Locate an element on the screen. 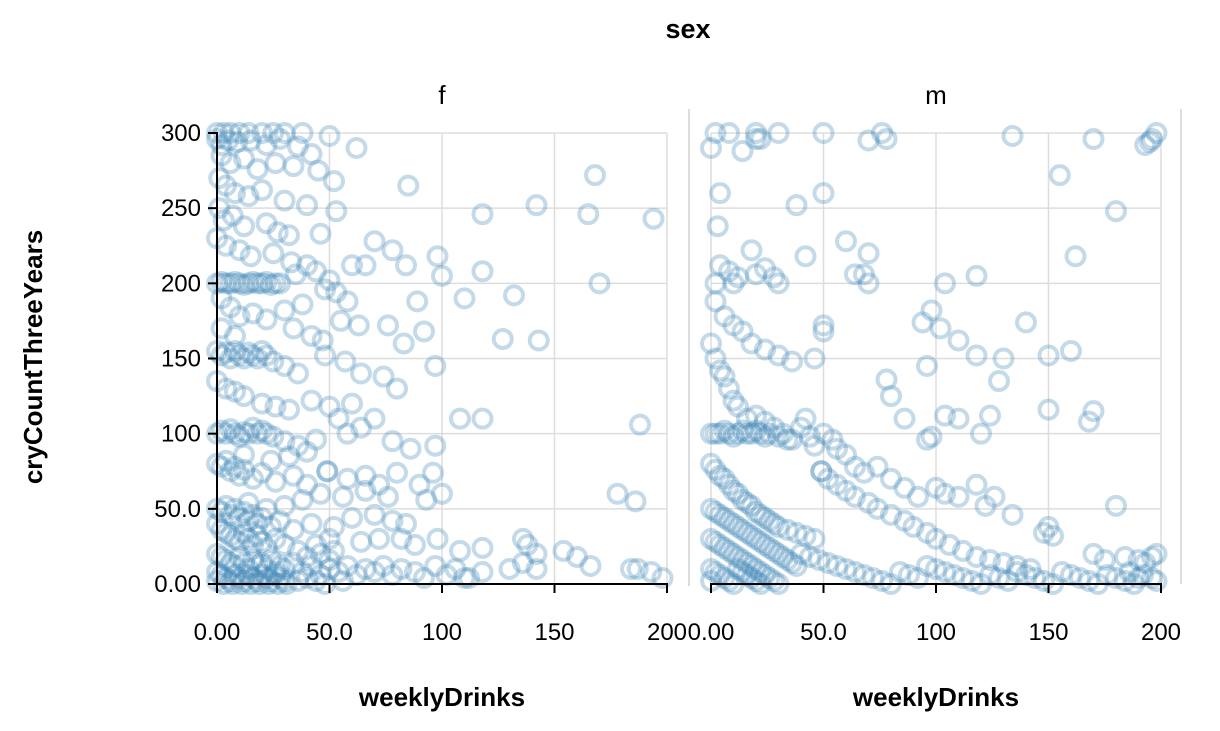 Image resolution: width=1220 pixels, height=731 pixels. y-tick-label: 50.0 is located at coordinates (177, 509).